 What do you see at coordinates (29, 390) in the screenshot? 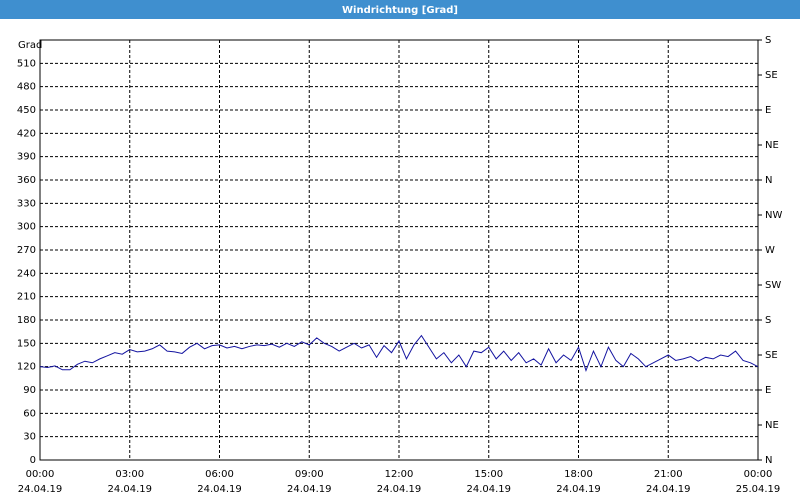
I see `y-tick-label: 90` at bounding box center [29, 390].